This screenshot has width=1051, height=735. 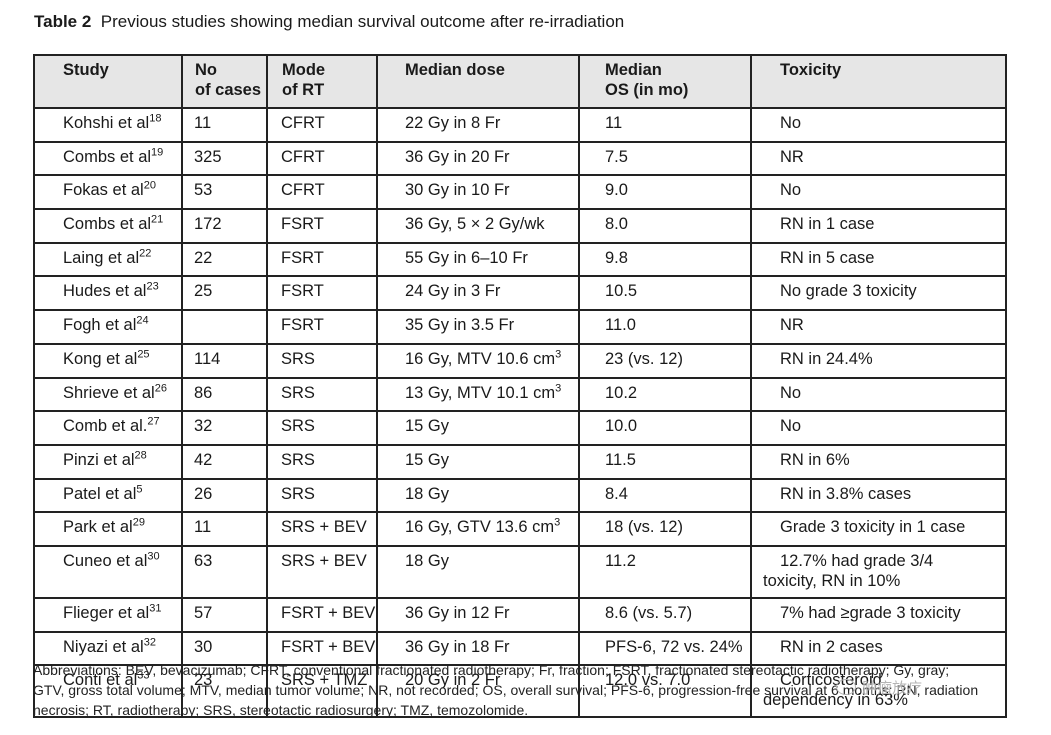 What do you see at coordinates (303, 190) in the screenshot?
I see `mode-value: CFRT` at bounding box center [303, 190].